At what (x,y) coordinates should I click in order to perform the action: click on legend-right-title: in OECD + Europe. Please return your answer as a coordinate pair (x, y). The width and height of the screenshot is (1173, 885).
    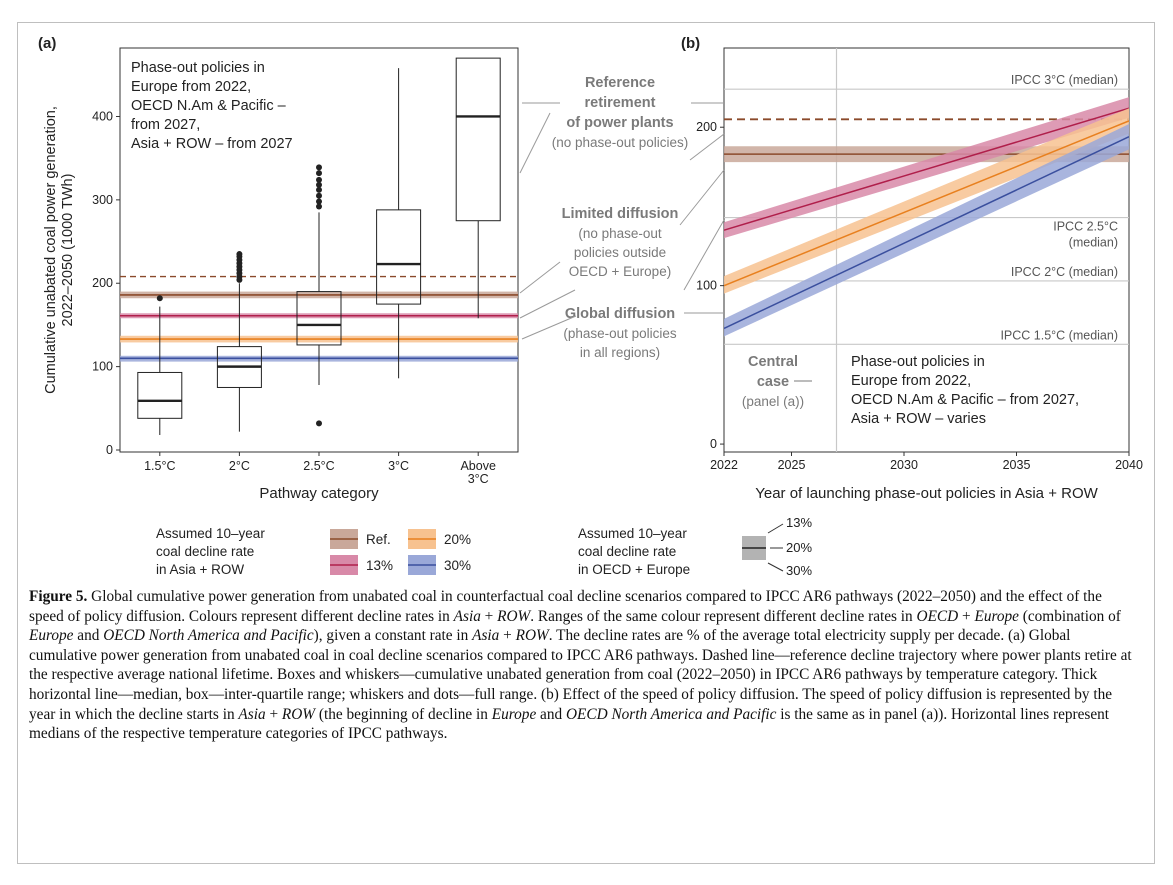
    Looking at the image, I should click on (634, 569).